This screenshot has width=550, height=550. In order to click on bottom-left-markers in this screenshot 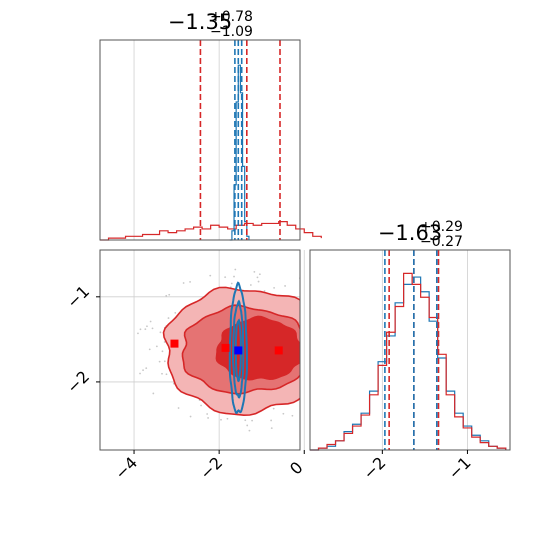, I will do `click(226, 347)`.